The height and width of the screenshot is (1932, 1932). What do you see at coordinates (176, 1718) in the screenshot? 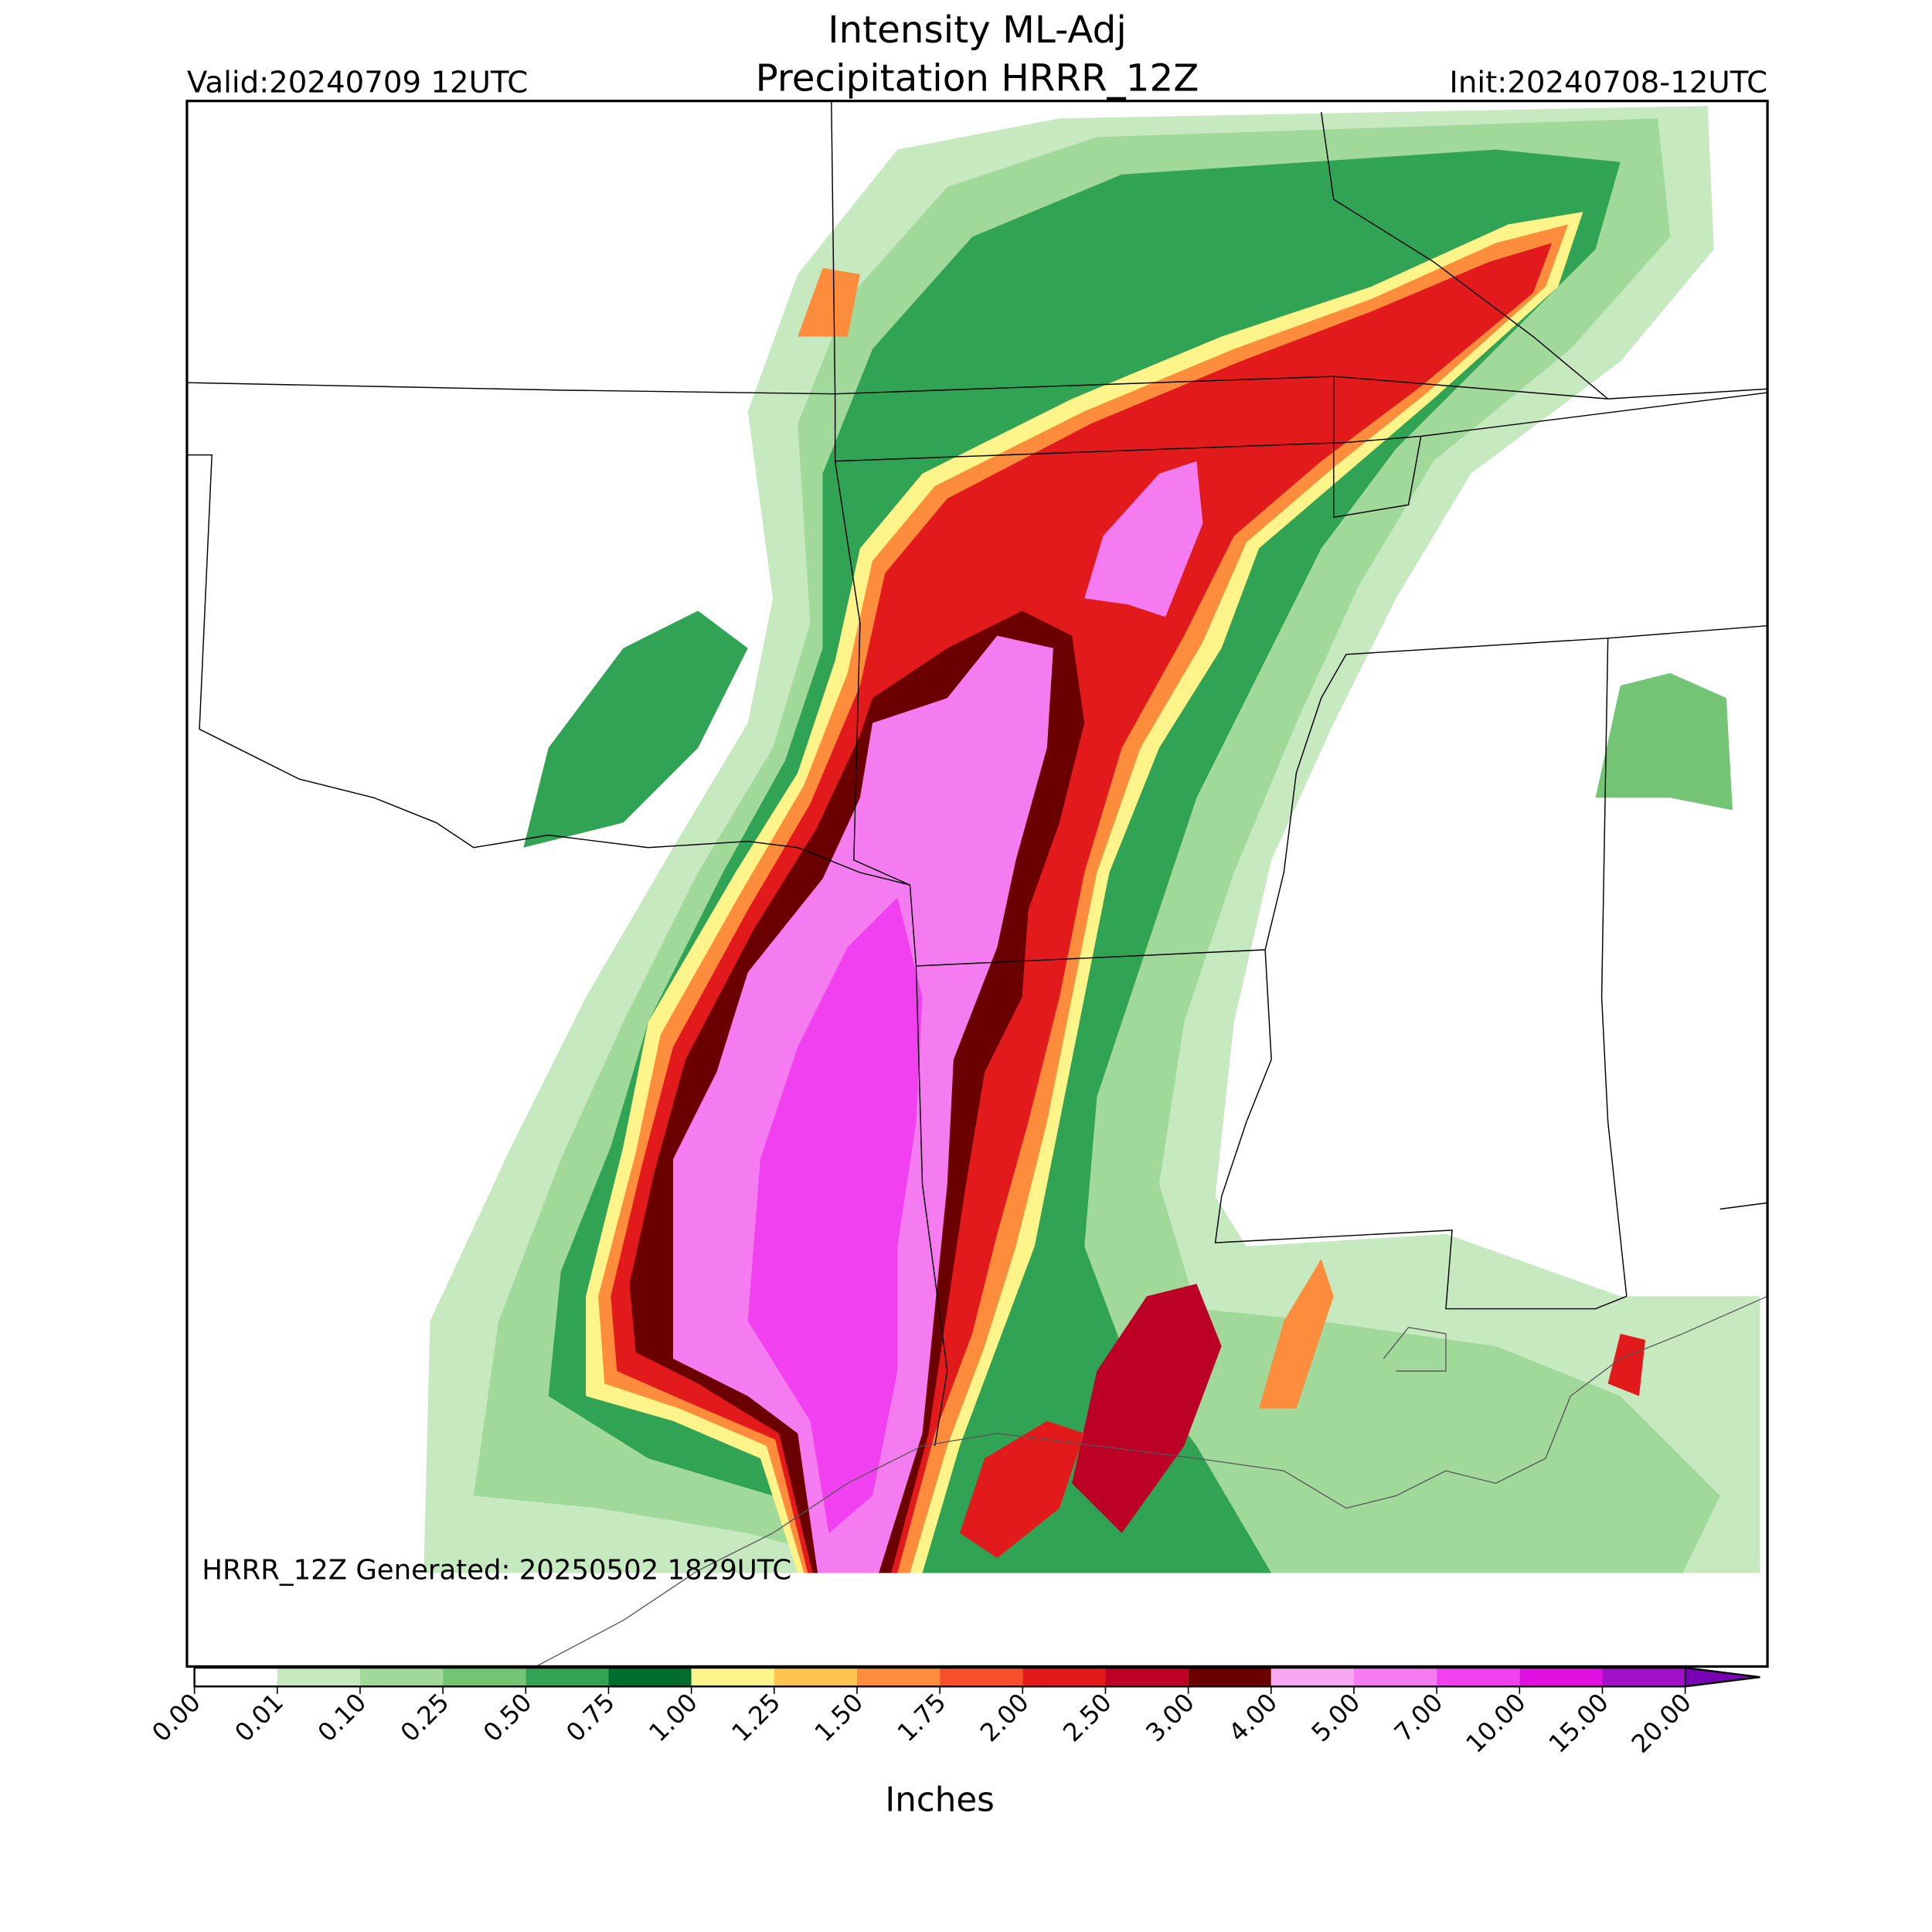
I see `colorbar-tick-label: 0.00` at bounding box center [176, 1718].